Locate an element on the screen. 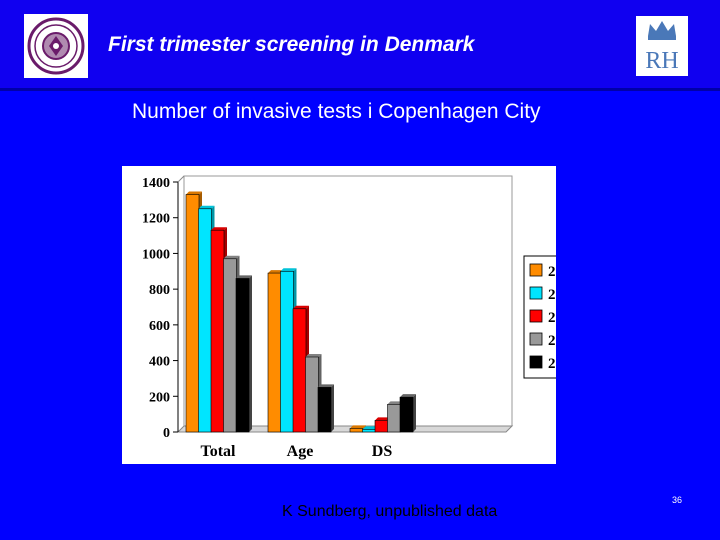 The image size is (720, 540). page-number: 36 is located at coordinates (677, 500).